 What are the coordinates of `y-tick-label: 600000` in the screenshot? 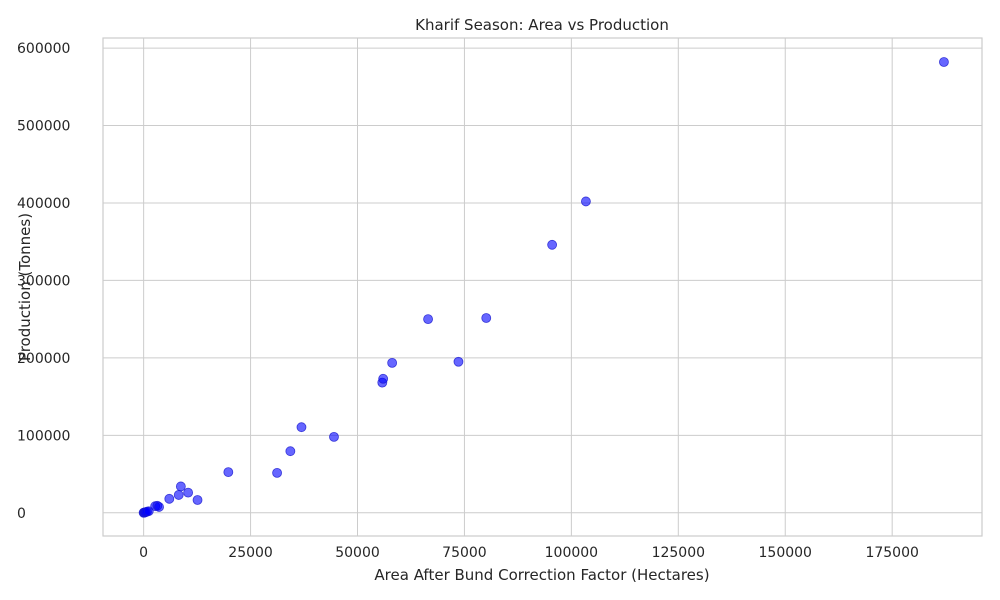 It's located at (43, 49).